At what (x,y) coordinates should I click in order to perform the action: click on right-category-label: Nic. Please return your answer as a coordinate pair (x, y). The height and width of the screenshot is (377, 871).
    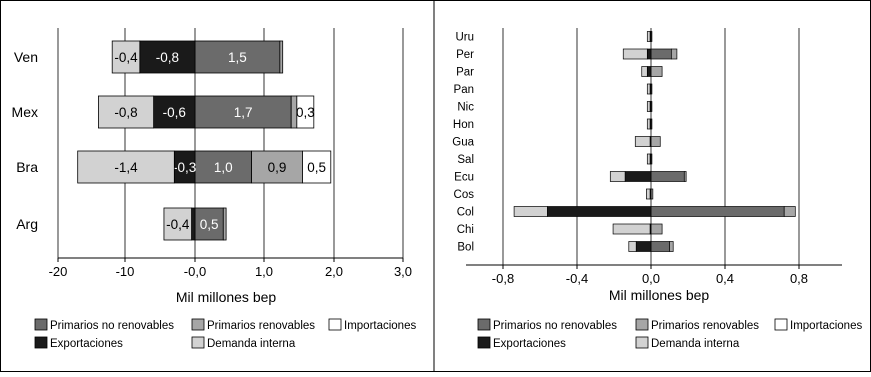
    Looking at the image, I should click on (465, 108).